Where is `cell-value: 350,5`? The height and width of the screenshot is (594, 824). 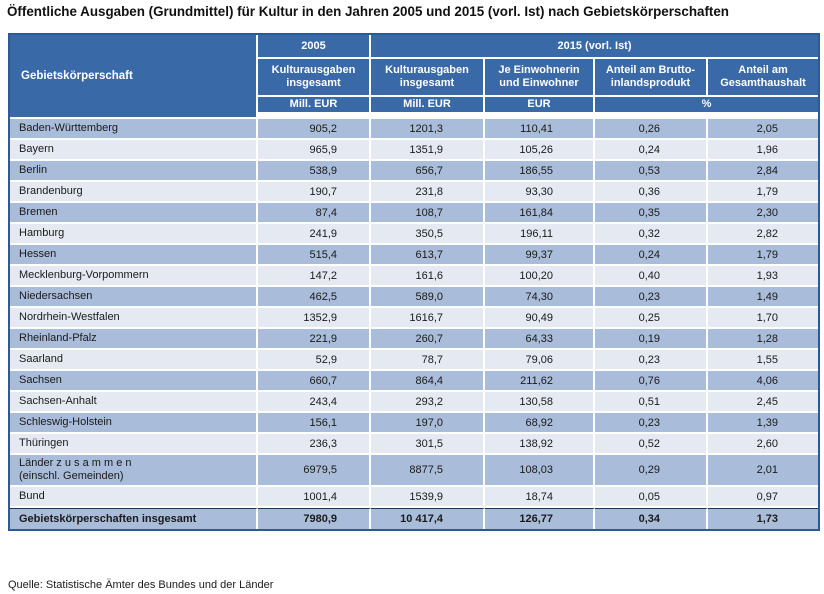 cell-value: 350,5 is located at coordinates (428, 234).